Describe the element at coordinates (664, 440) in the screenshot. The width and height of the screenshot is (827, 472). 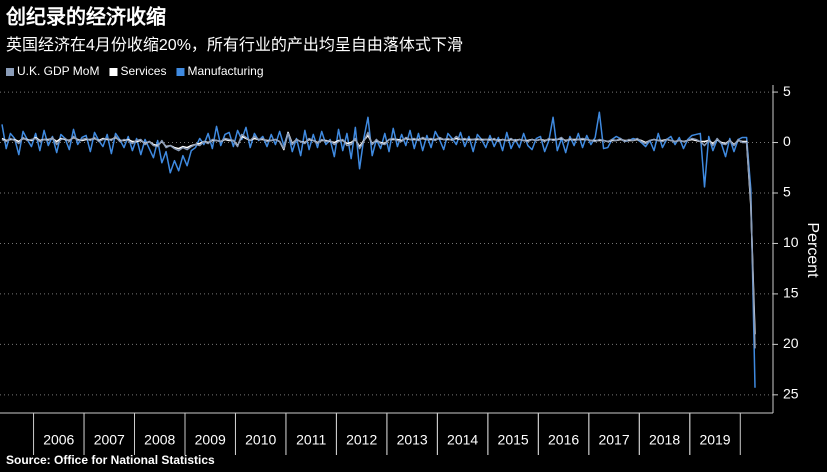
I see `x-tick-label: 2018` at that location.